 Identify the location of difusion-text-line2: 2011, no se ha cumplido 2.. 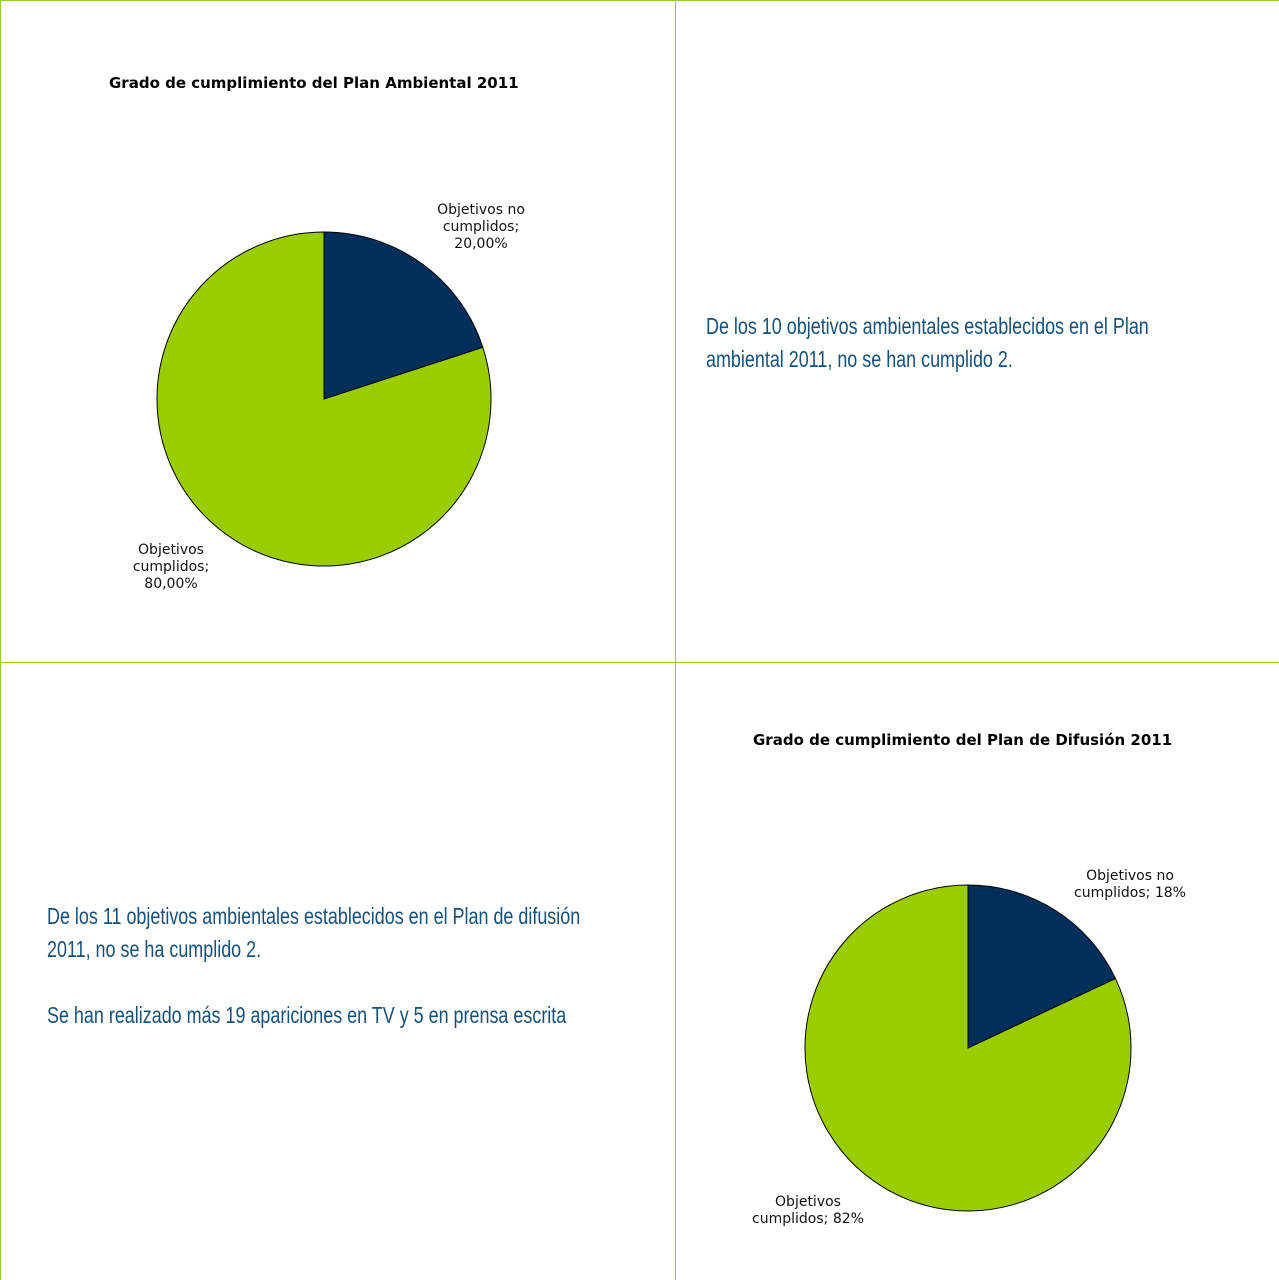
(154, 949).